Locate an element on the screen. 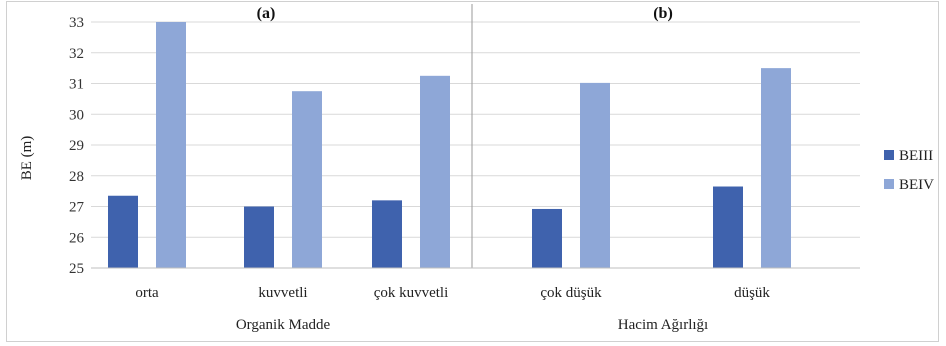  legend-label-beiii: BEIII is located at coordinates (916, 156).